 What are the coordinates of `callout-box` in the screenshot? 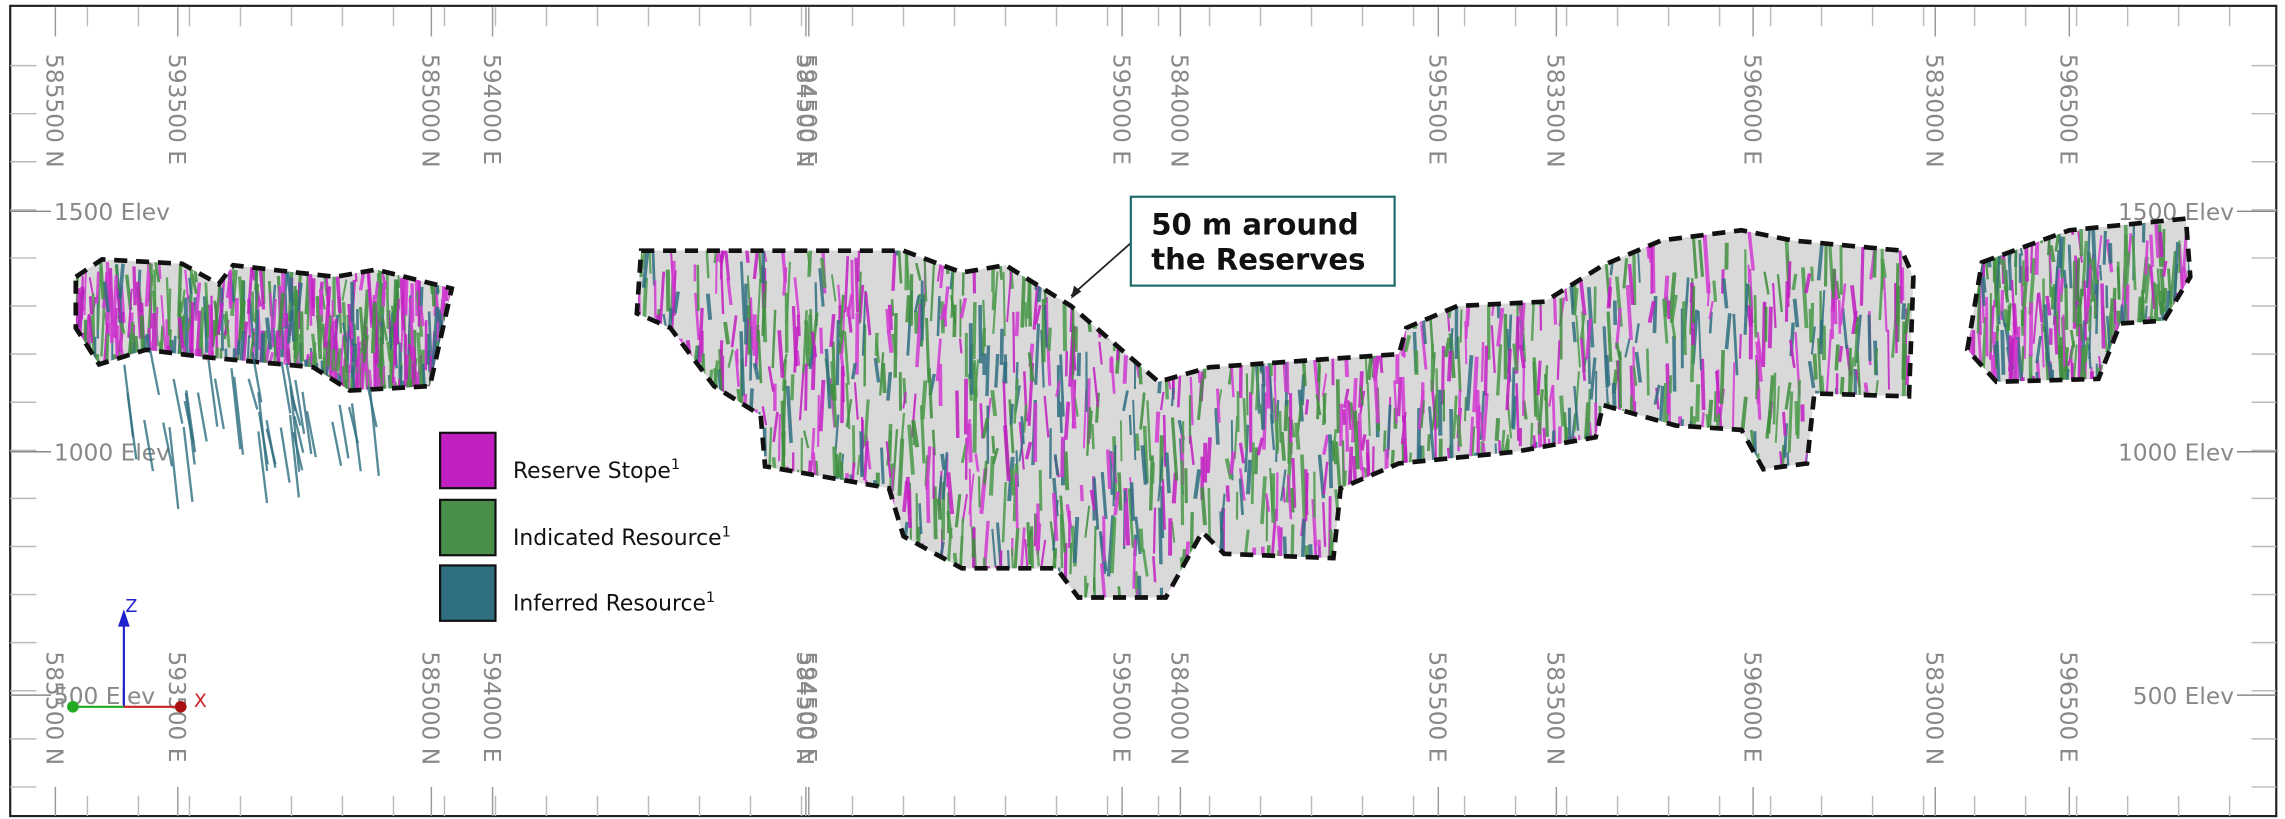 It's located at (1262, 241).